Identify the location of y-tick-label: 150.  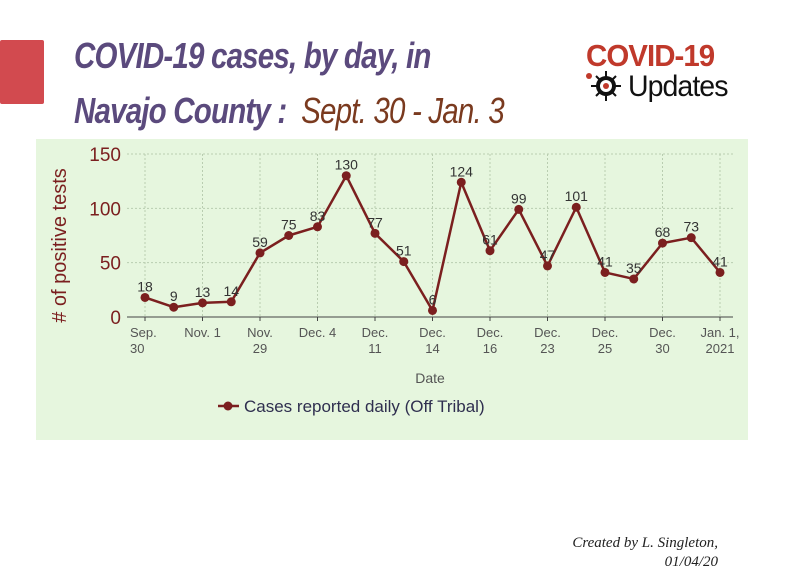
(105, 155).